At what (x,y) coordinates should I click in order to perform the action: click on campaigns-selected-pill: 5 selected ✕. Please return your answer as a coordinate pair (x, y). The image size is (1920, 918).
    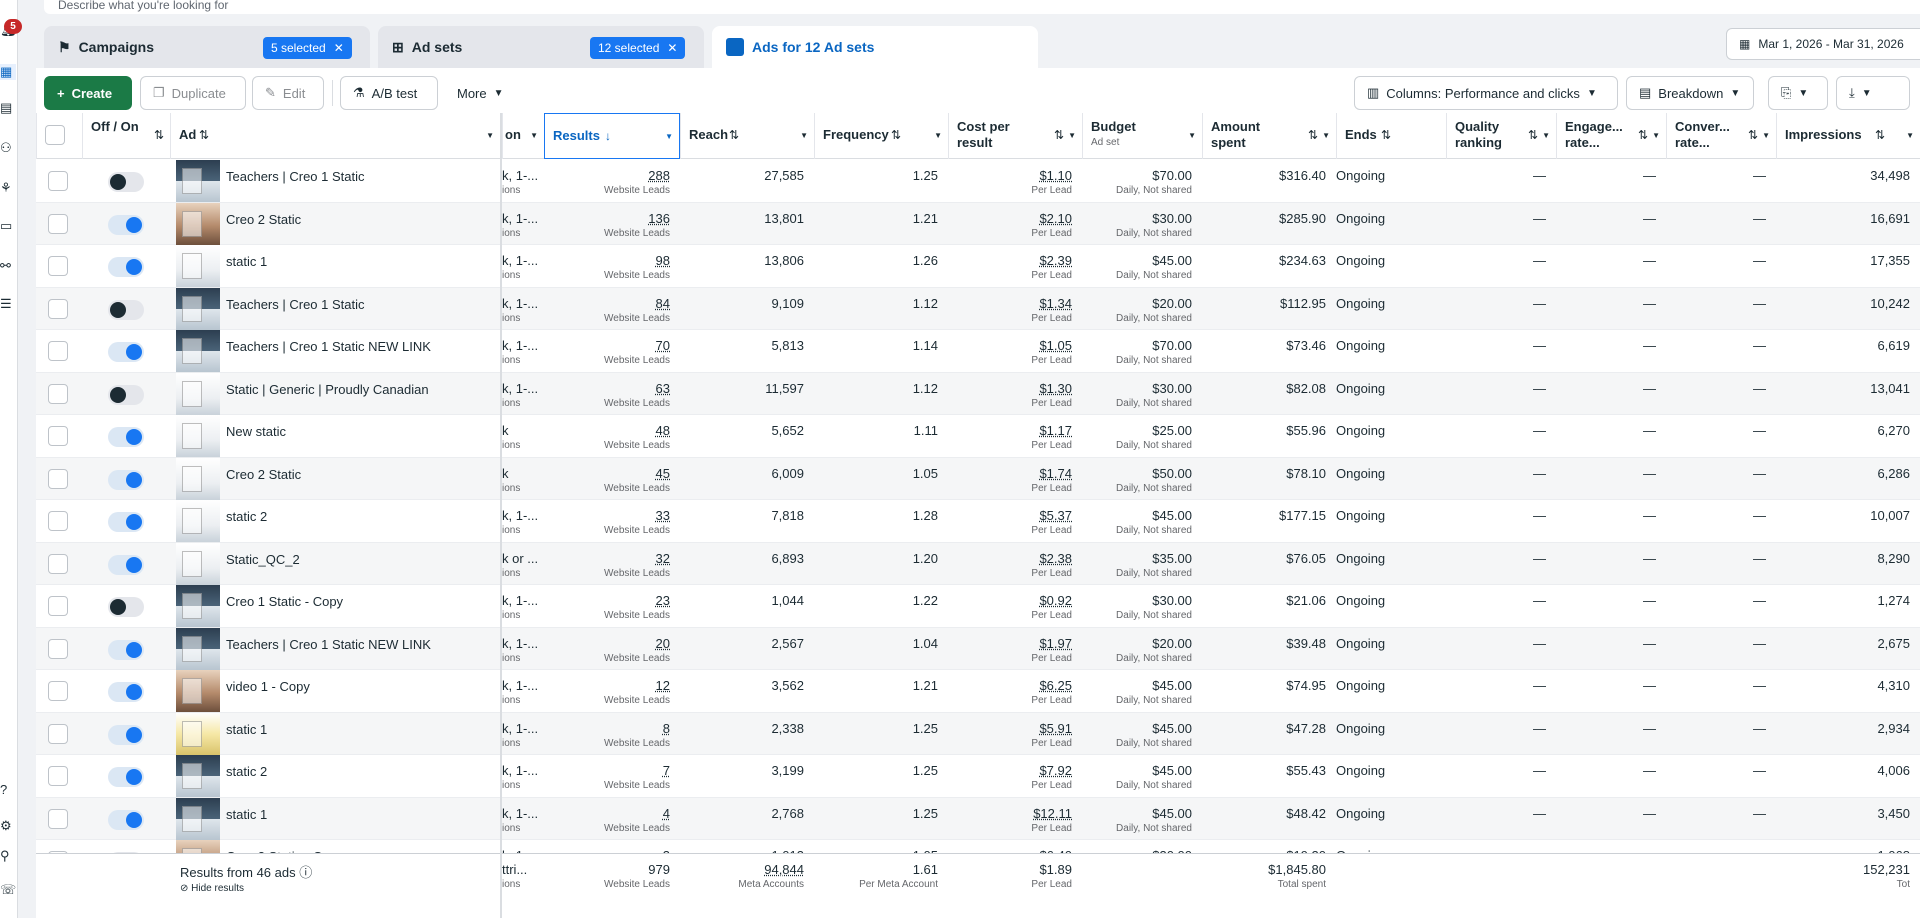
    Looking at the image, I should click on (307, 48).